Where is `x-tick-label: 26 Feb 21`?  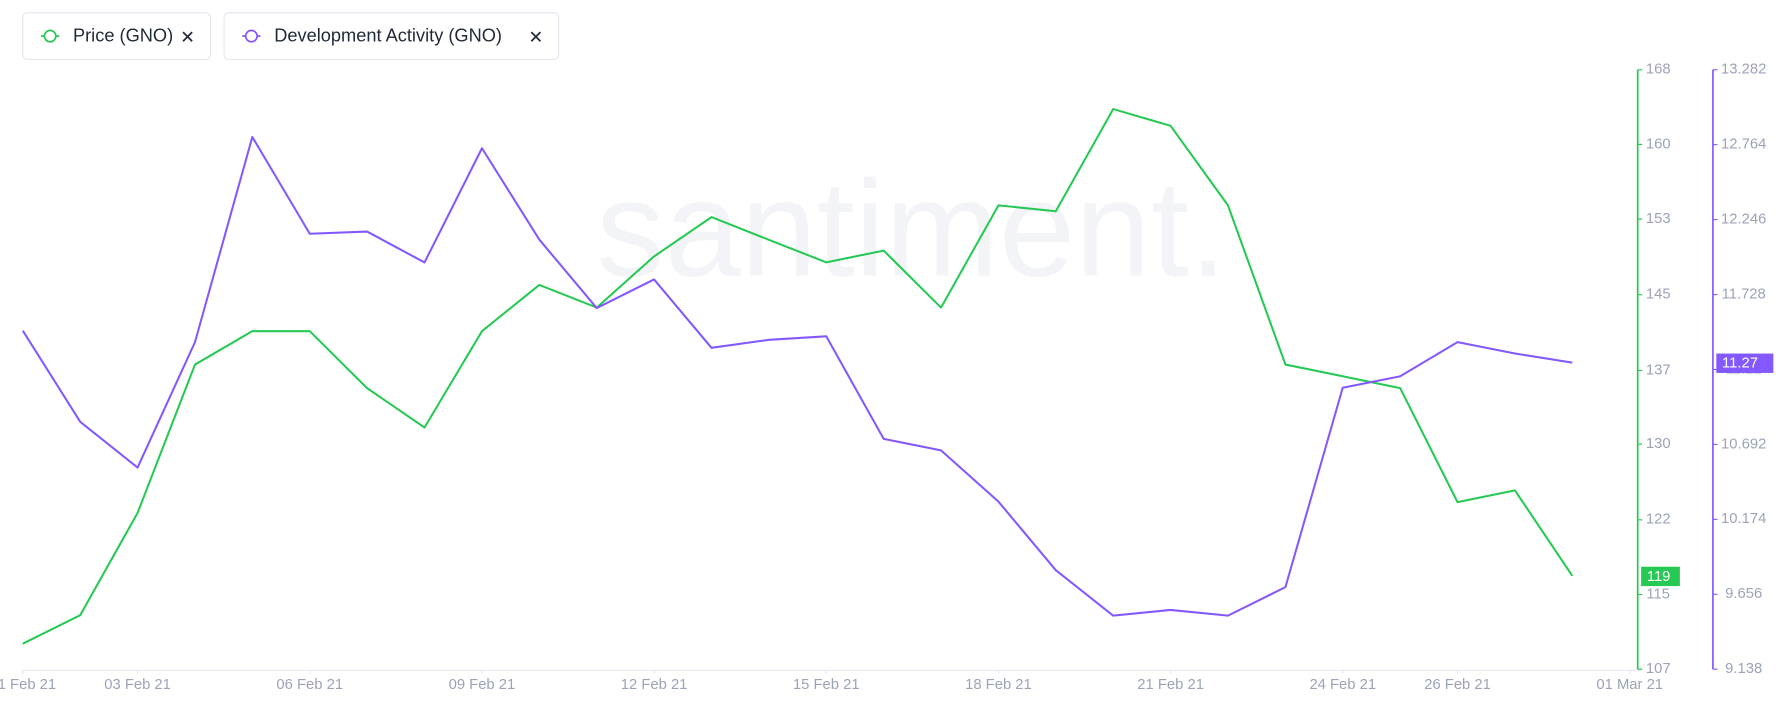
x-tick-label: 26 Feb 21 is located at coordinates (1457, 685).